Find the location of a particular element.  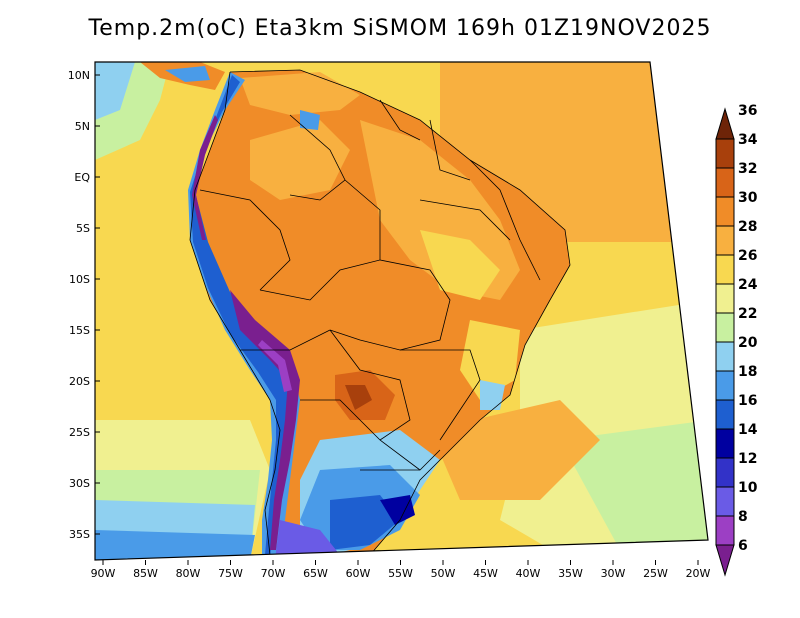

colorbar-label: 10 is located at coordinates (748, 488).